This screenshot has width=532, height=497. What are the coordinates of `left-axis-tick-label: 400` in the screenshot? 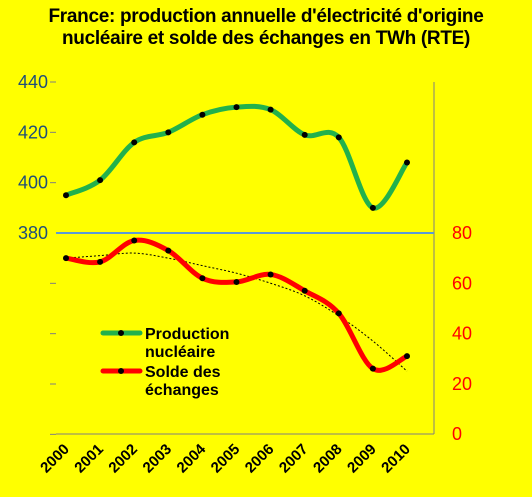 It's located at (33, 183).